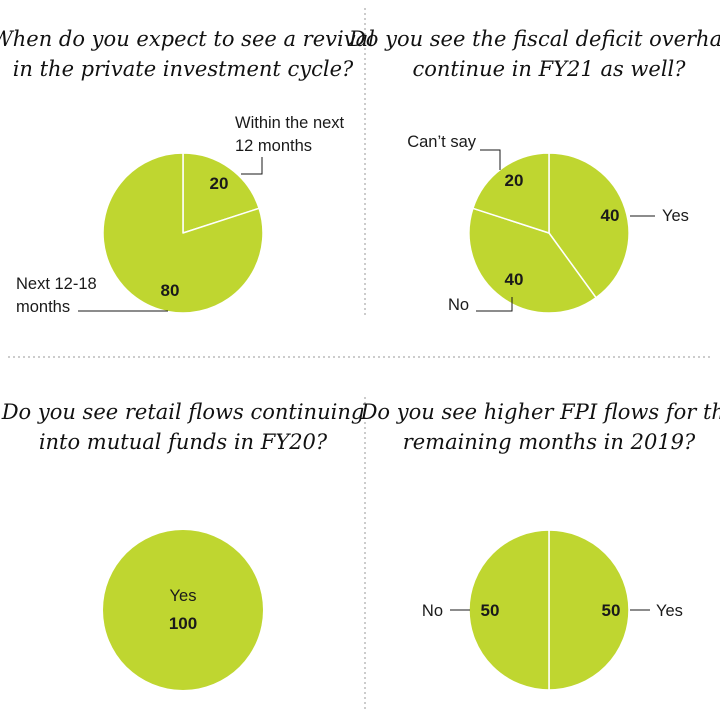  I want to click on chart-1-slice-1-name-label-line-2: 12 months, so click(273, 146).